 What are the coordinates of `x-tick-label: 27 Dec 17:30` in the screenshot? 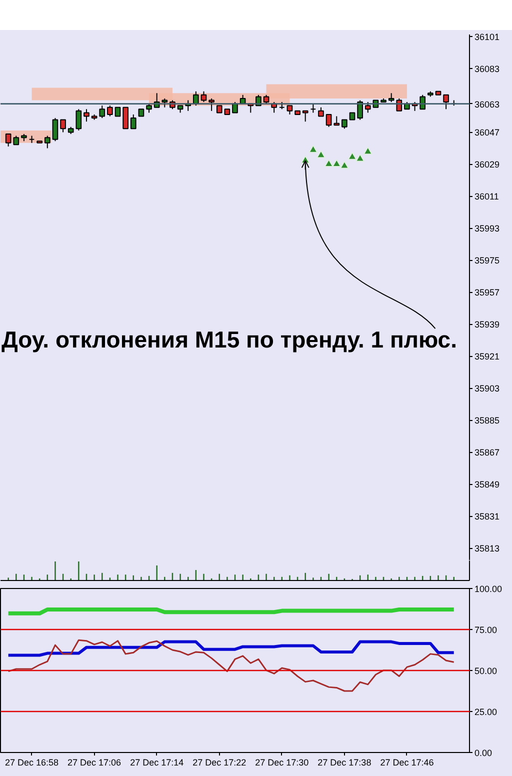 It's located at (282, 763).